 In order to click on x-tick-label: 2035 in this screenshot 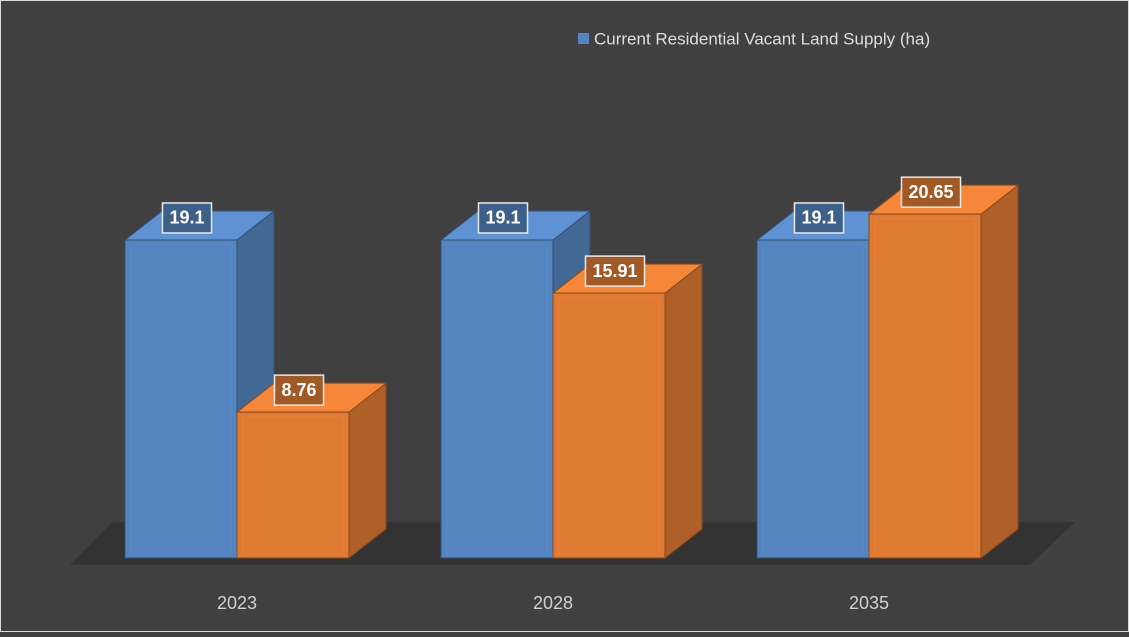, I will do `click(869, 603)`.